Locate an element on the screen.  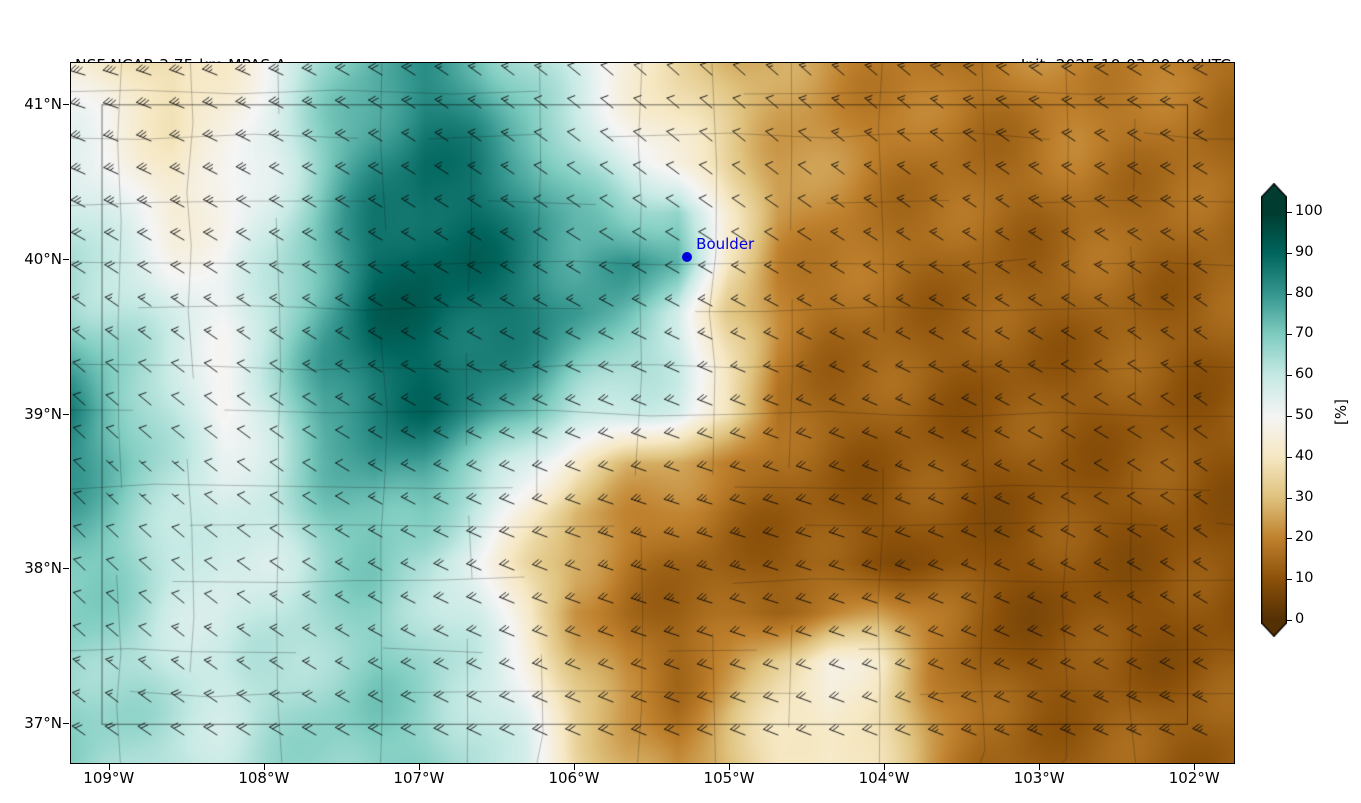
colorbar-tick-label: 90 is located at coordinates (1304, 251).